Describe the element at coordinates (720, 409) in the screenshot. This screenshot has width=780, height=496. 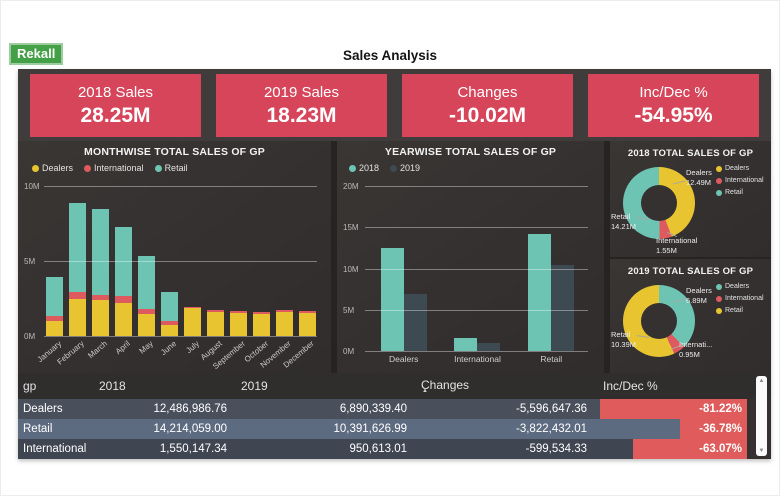
I see `incdec-value: -81.22%` at that location.